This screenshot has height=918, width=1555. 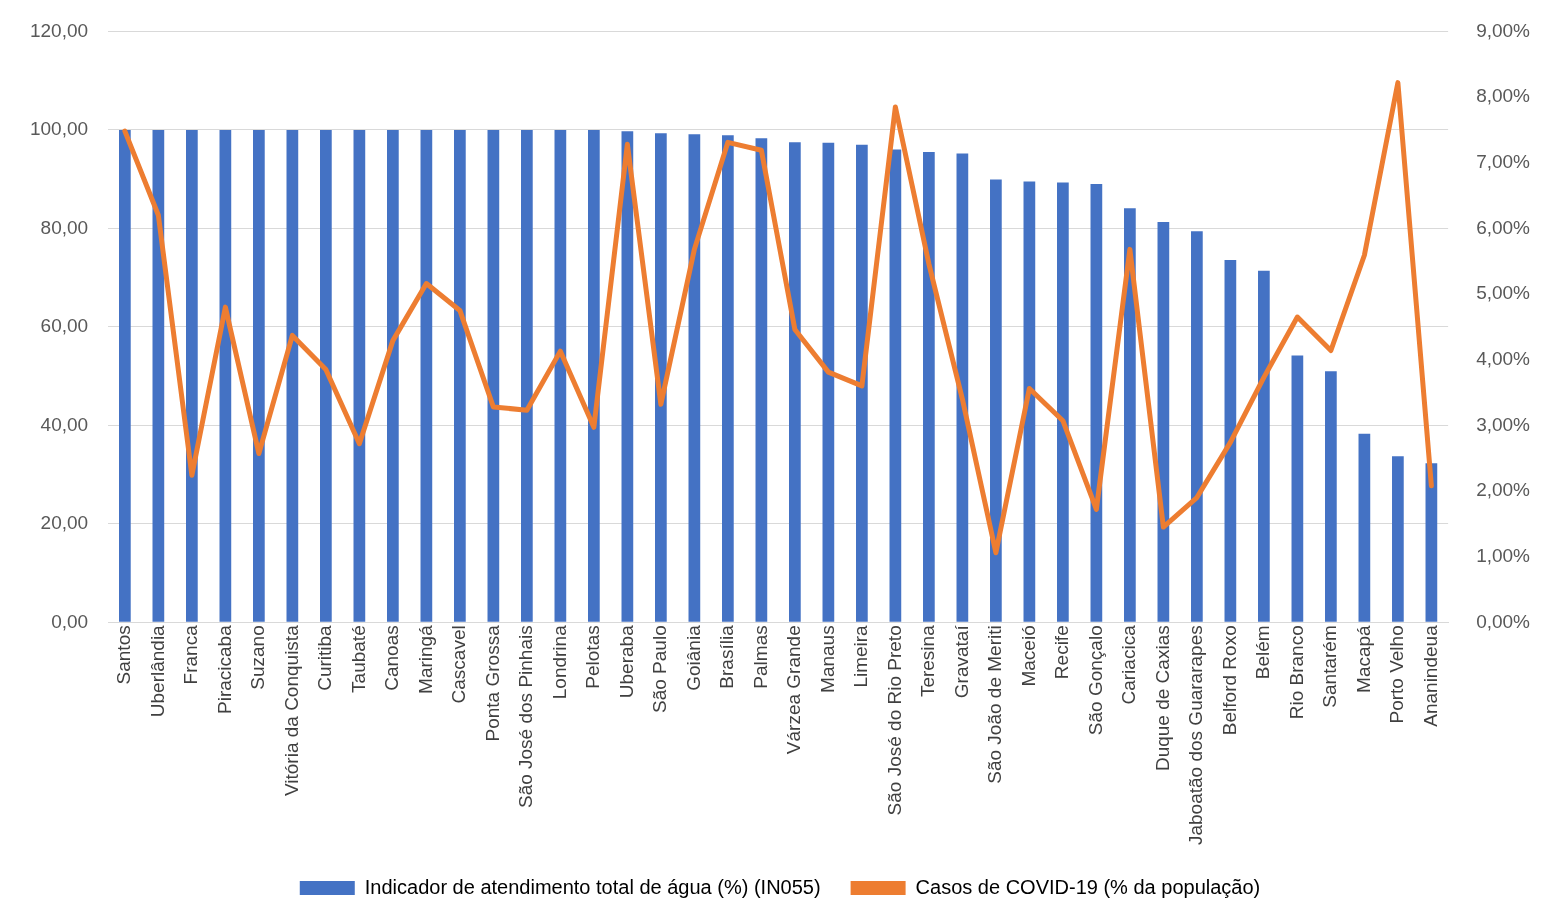 I want to click on y-tick-label: 60,00, so click(x=64, y=326).